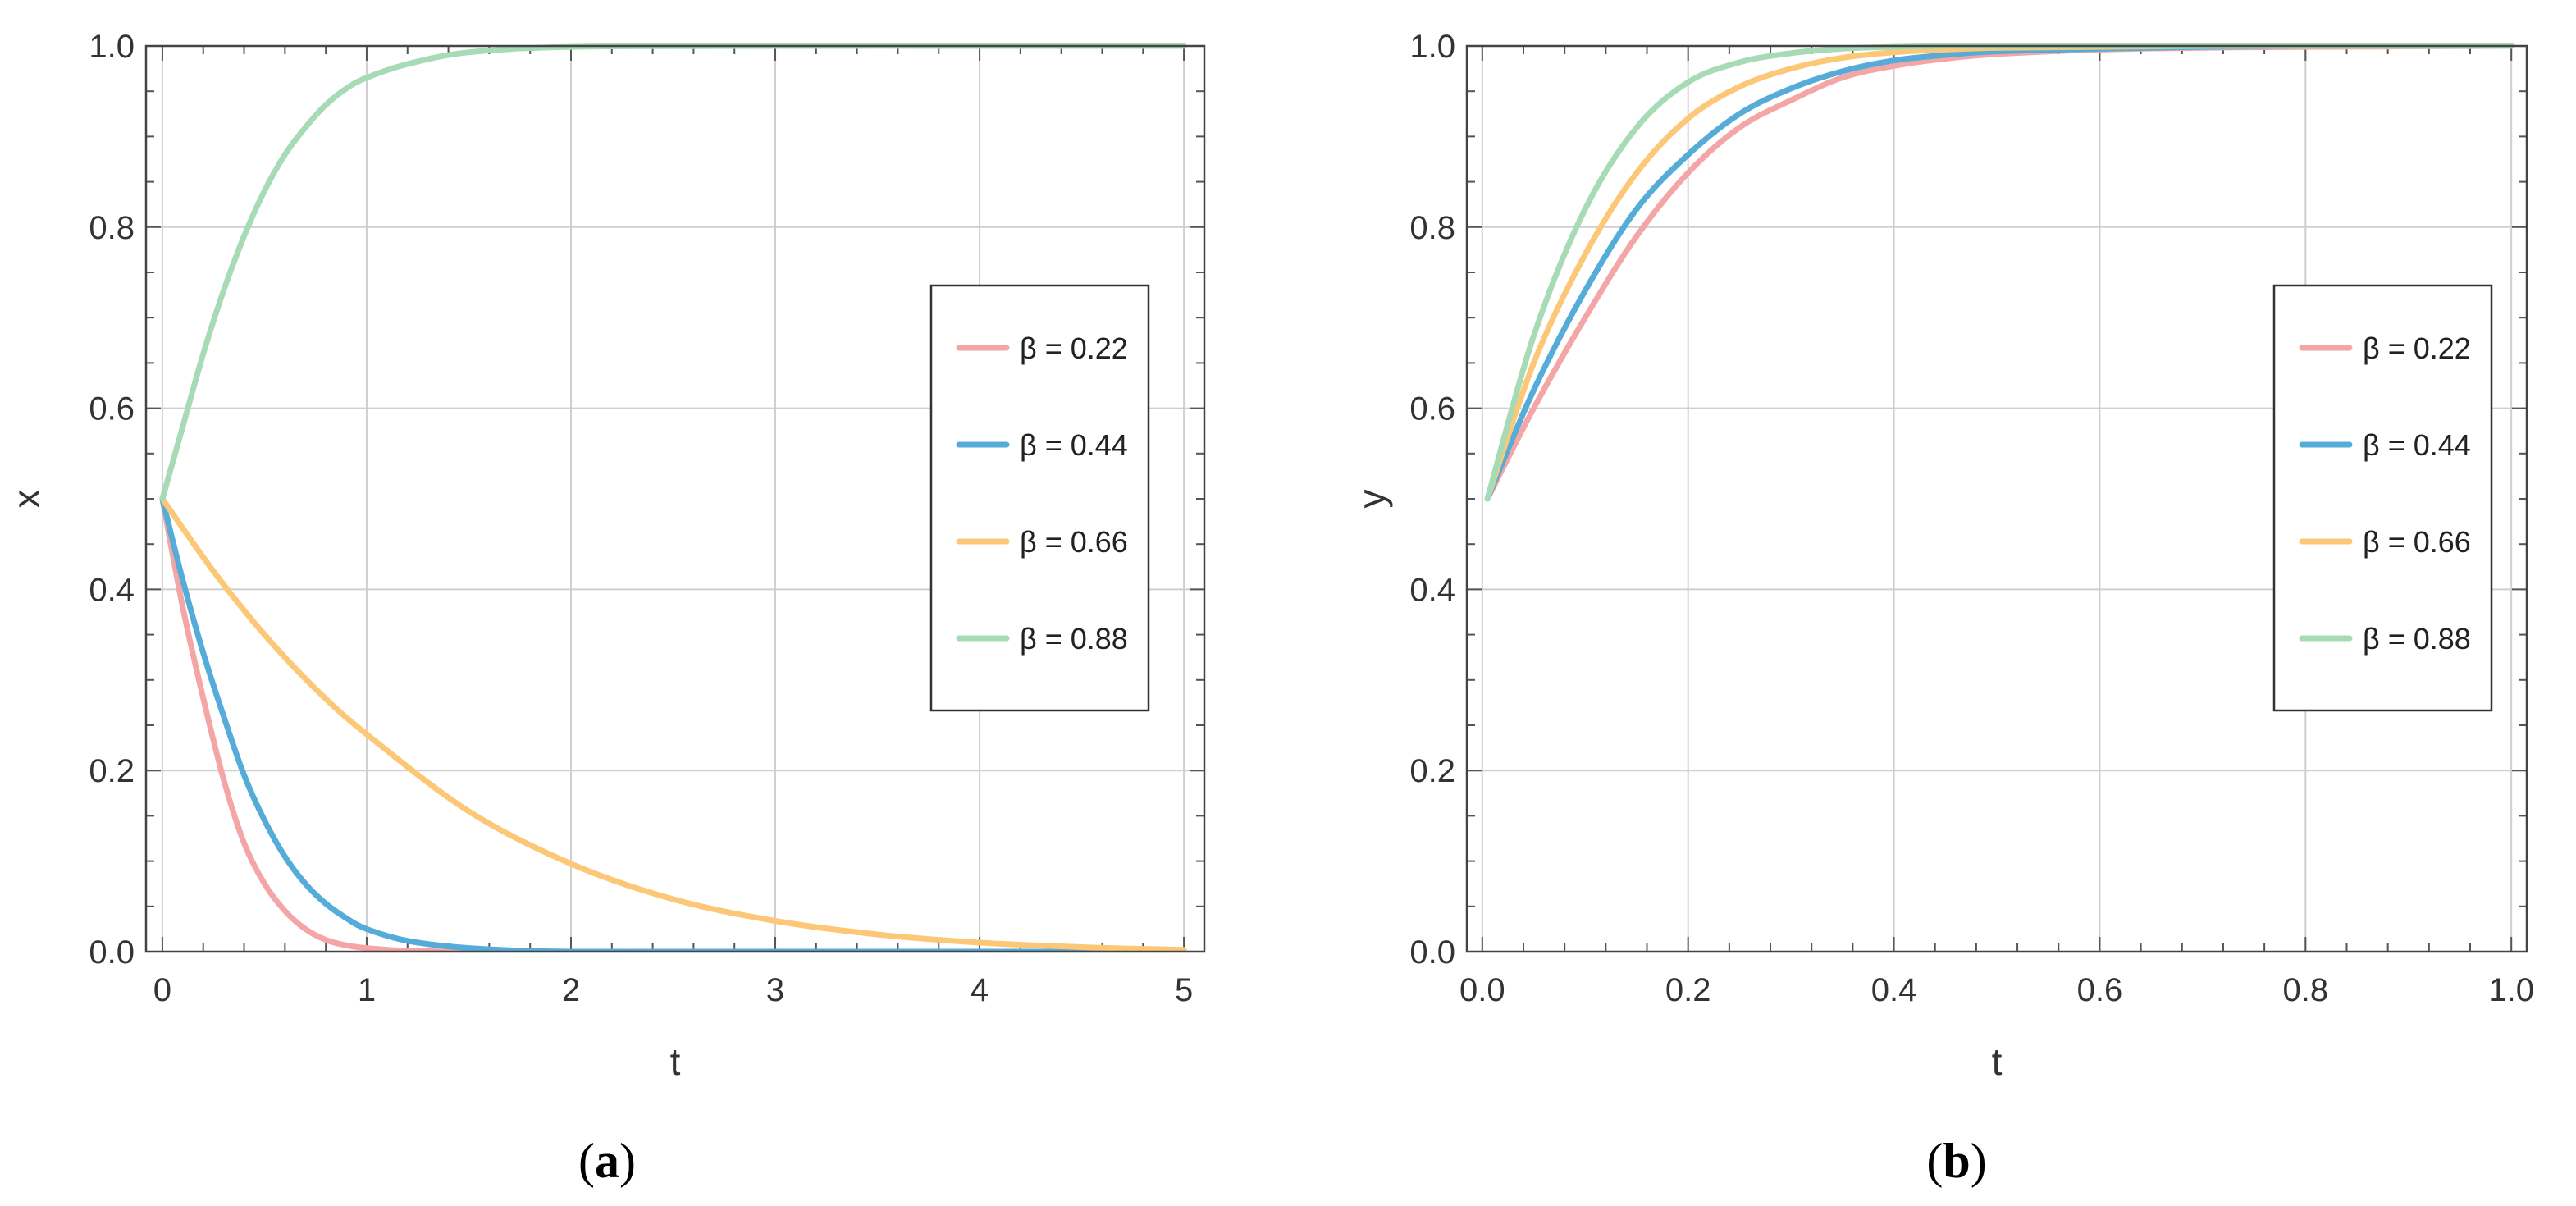  I want to click on panel-a-legend-entry: β = 0.44, so click(1074, 445).